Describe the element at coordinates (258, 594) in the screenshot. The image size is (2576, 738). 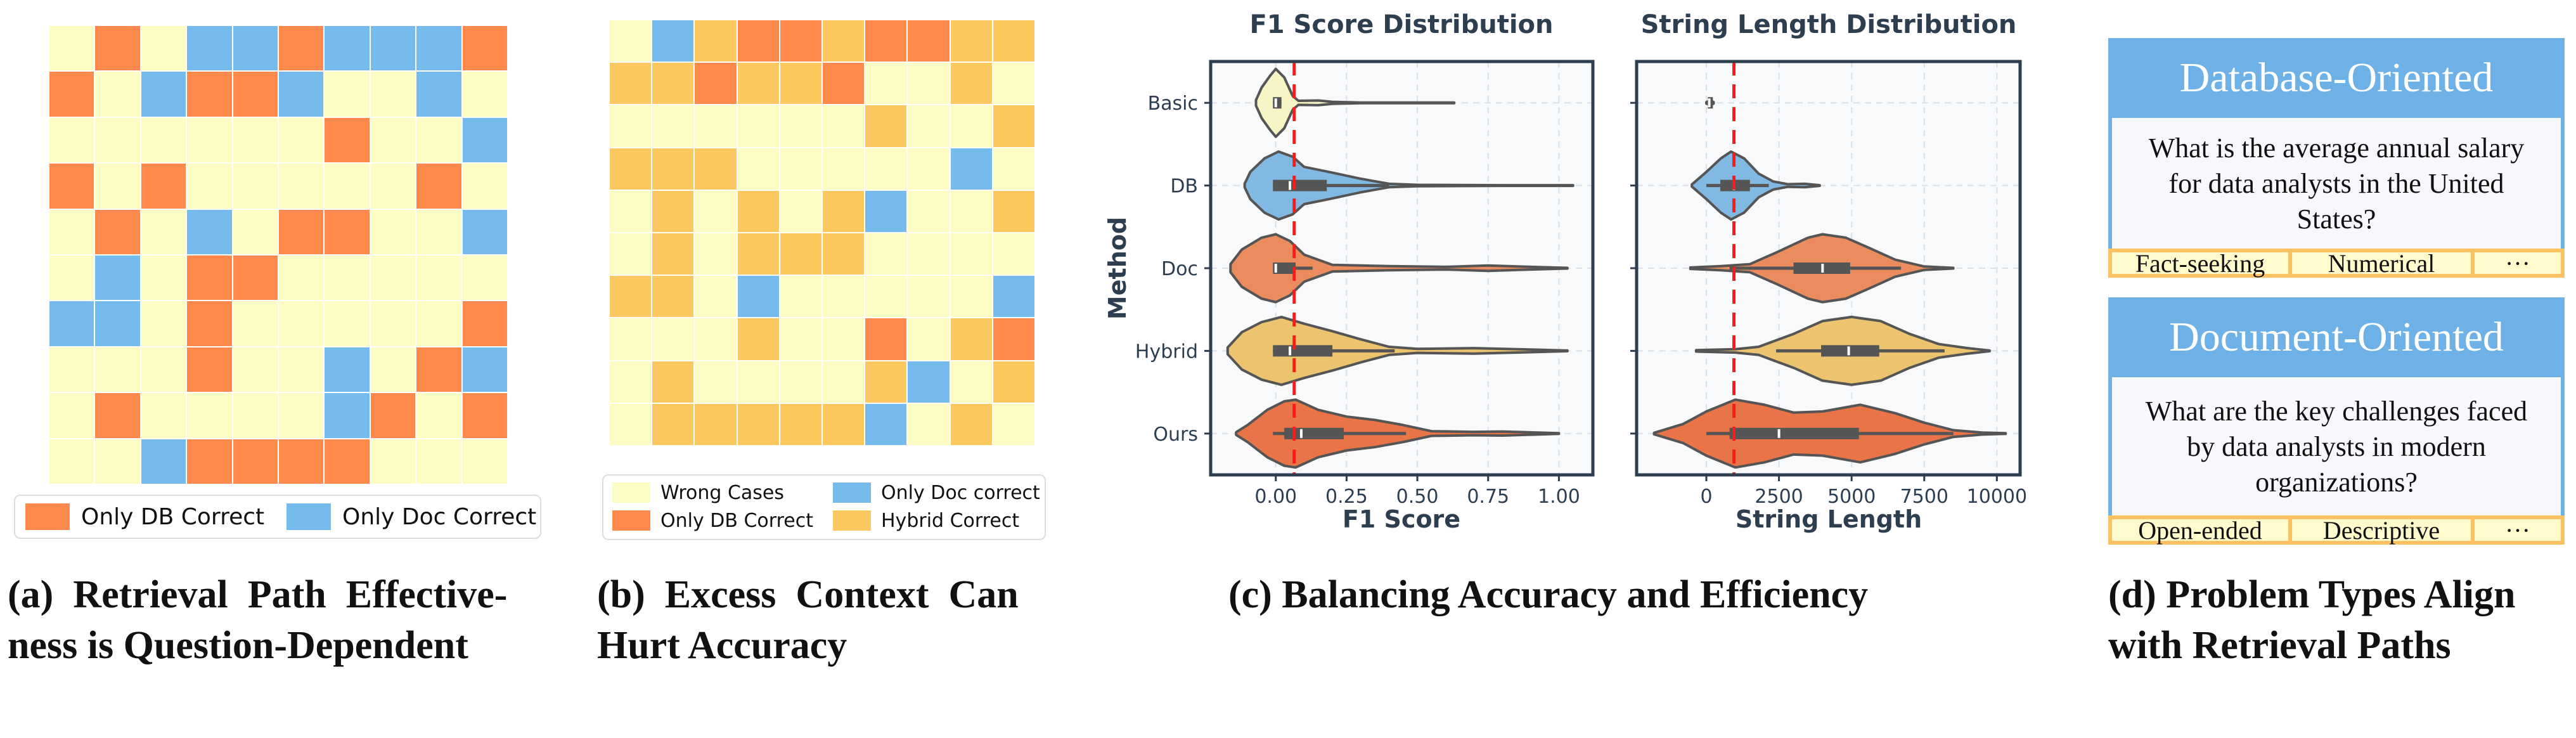
I see `caption-a-line-1: (a) Retrieval Path Effective-` at that location.